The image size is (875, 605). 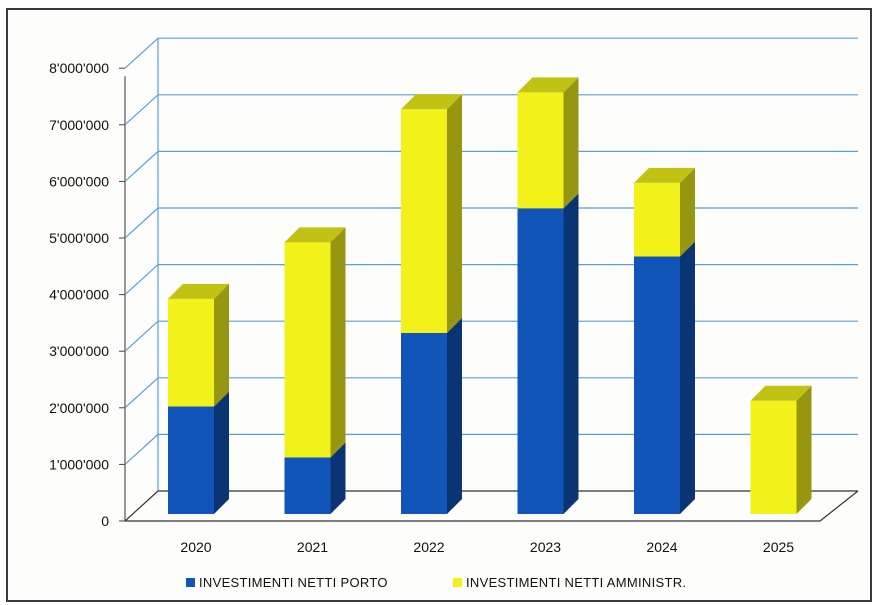 I want to click on x-category-label: 2023, so click(x=545, y=547).